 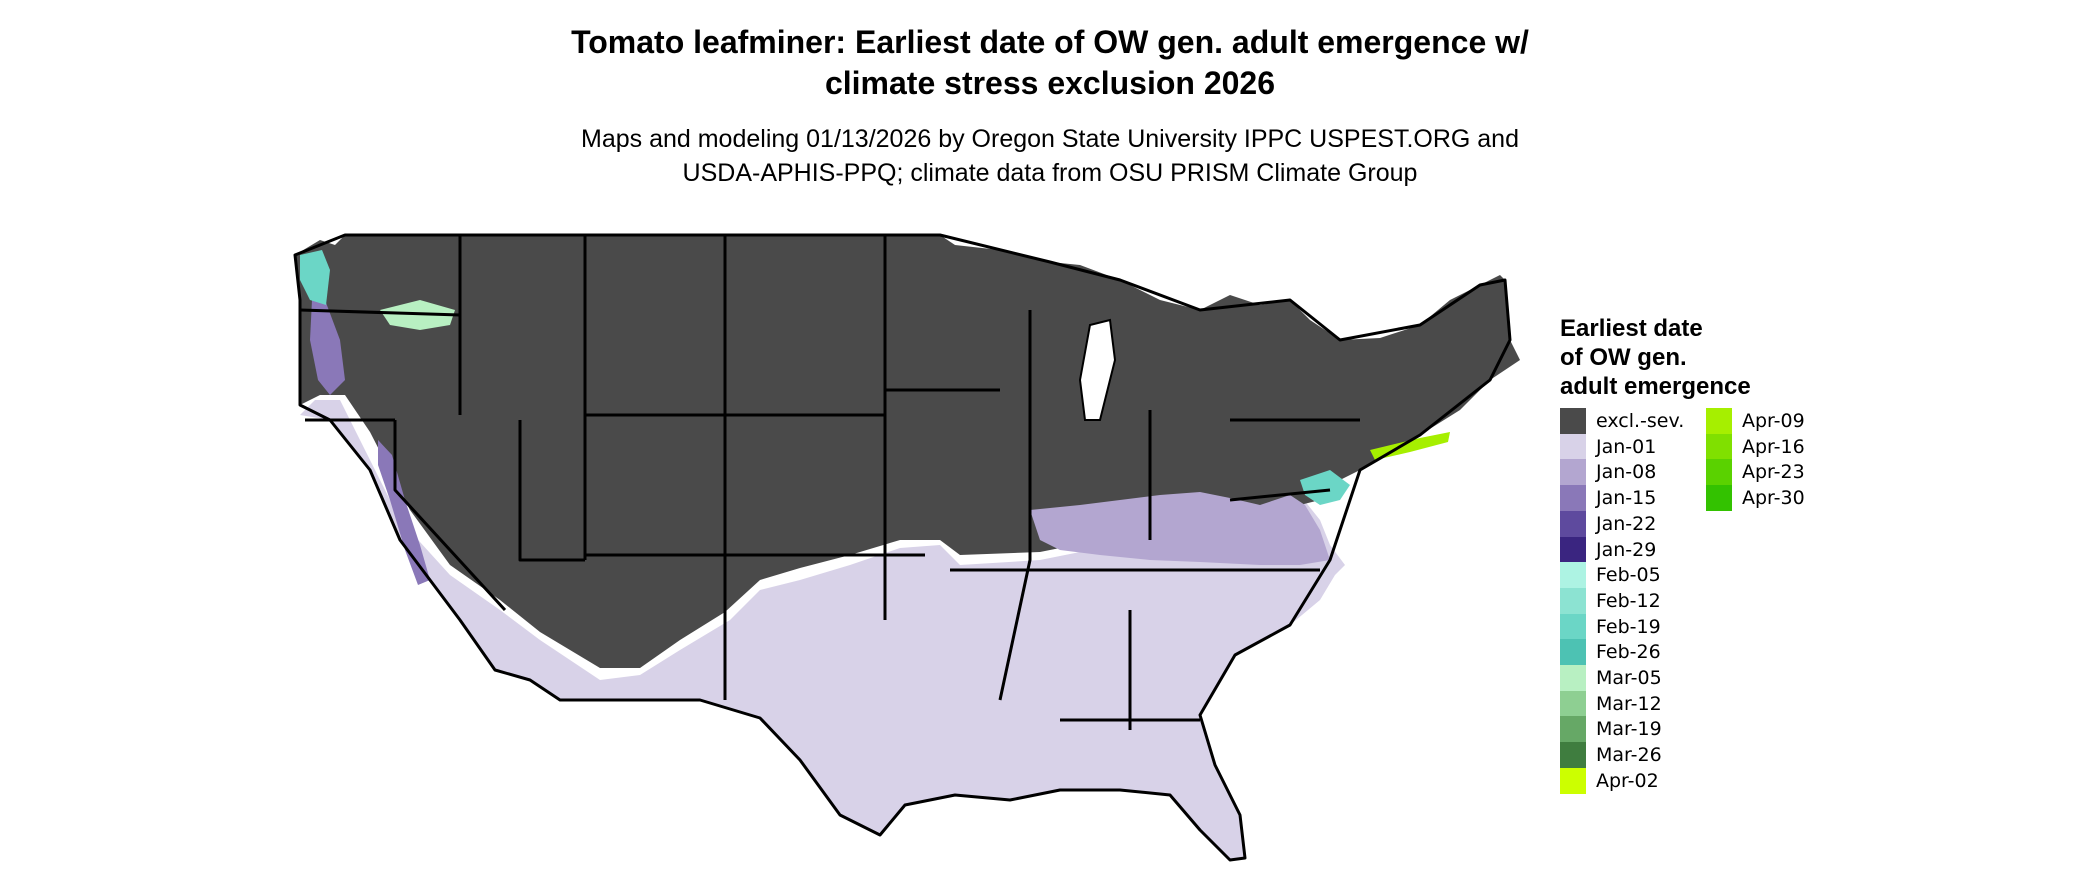 What do you see at coordinates (1773, 446) in the screenshot?
I see `legend-label: Apr-16` at bounding box center [1773, 446].